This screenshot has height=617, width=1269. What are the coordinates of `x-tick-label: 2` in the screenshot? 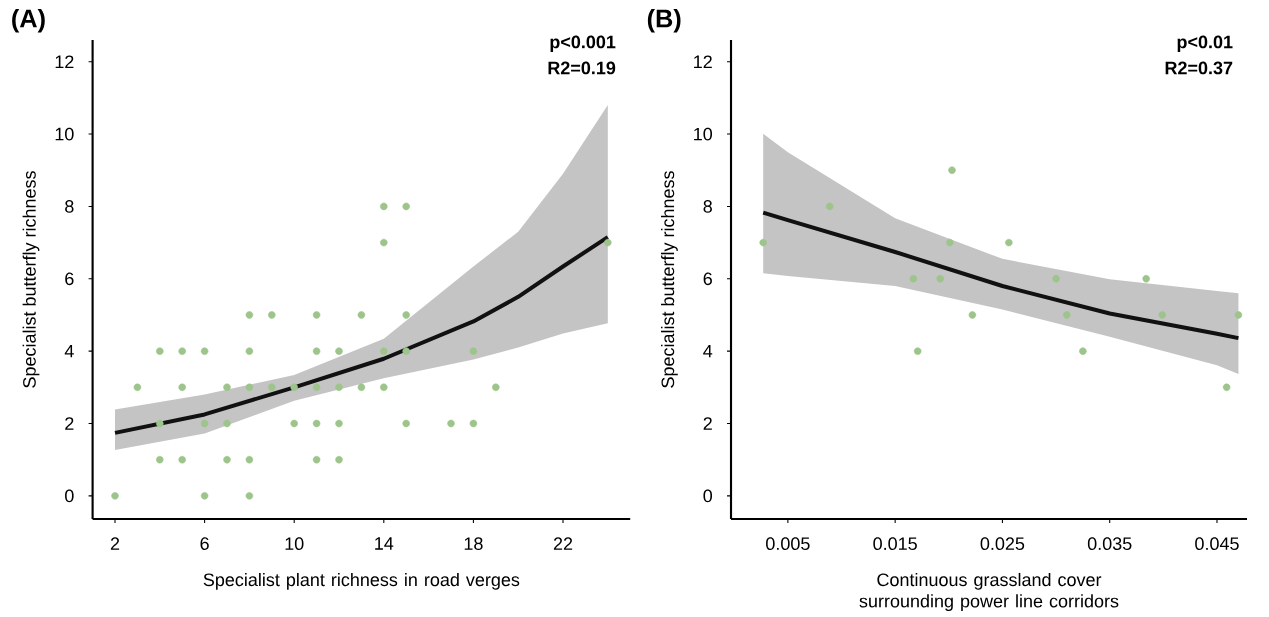 It's located at (115, 543).